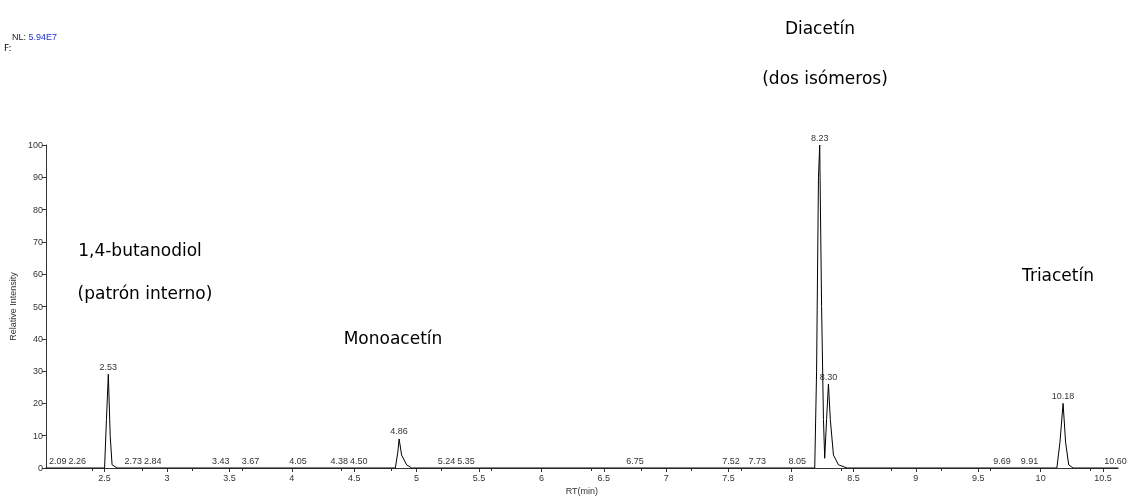 The width and height of the screenshot is (1131, 502). What do you see at coordinates (153, 460) in the screenshot?
I see `annotation: 2.84` at bounding box center [153, 460].